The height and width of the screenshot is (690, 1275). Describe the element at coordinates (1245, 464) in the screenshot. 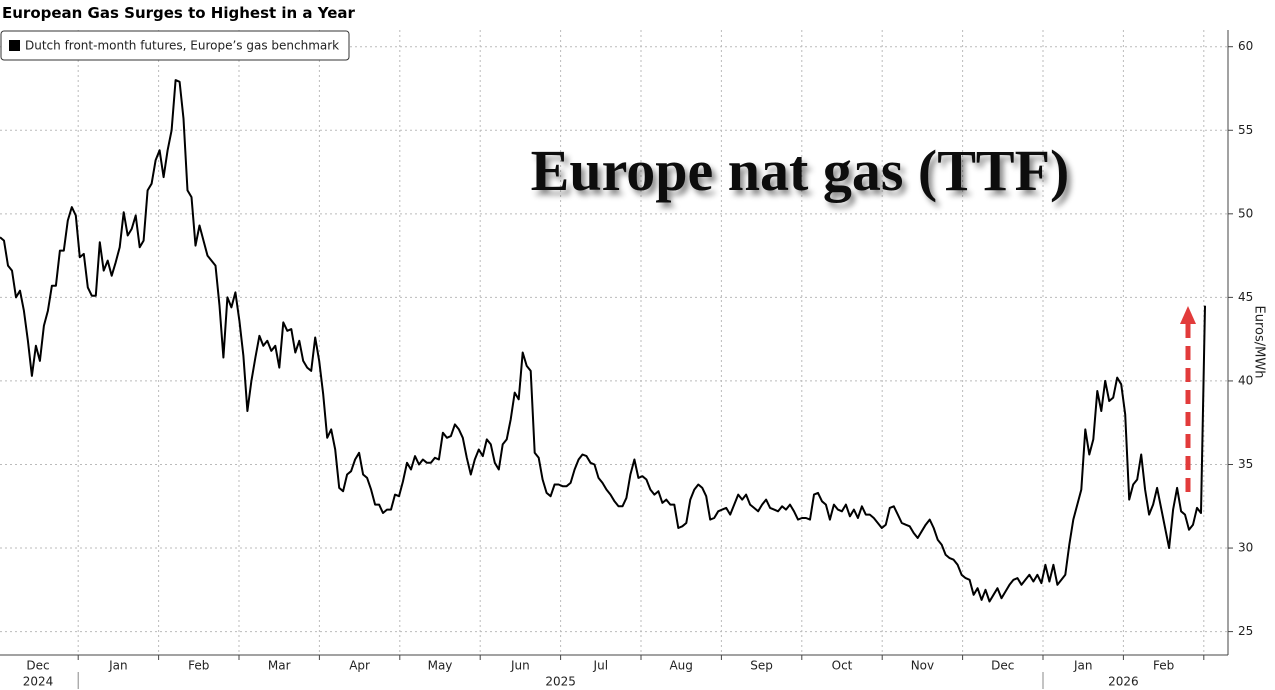

I see `y-tick-label: 35` at that location.